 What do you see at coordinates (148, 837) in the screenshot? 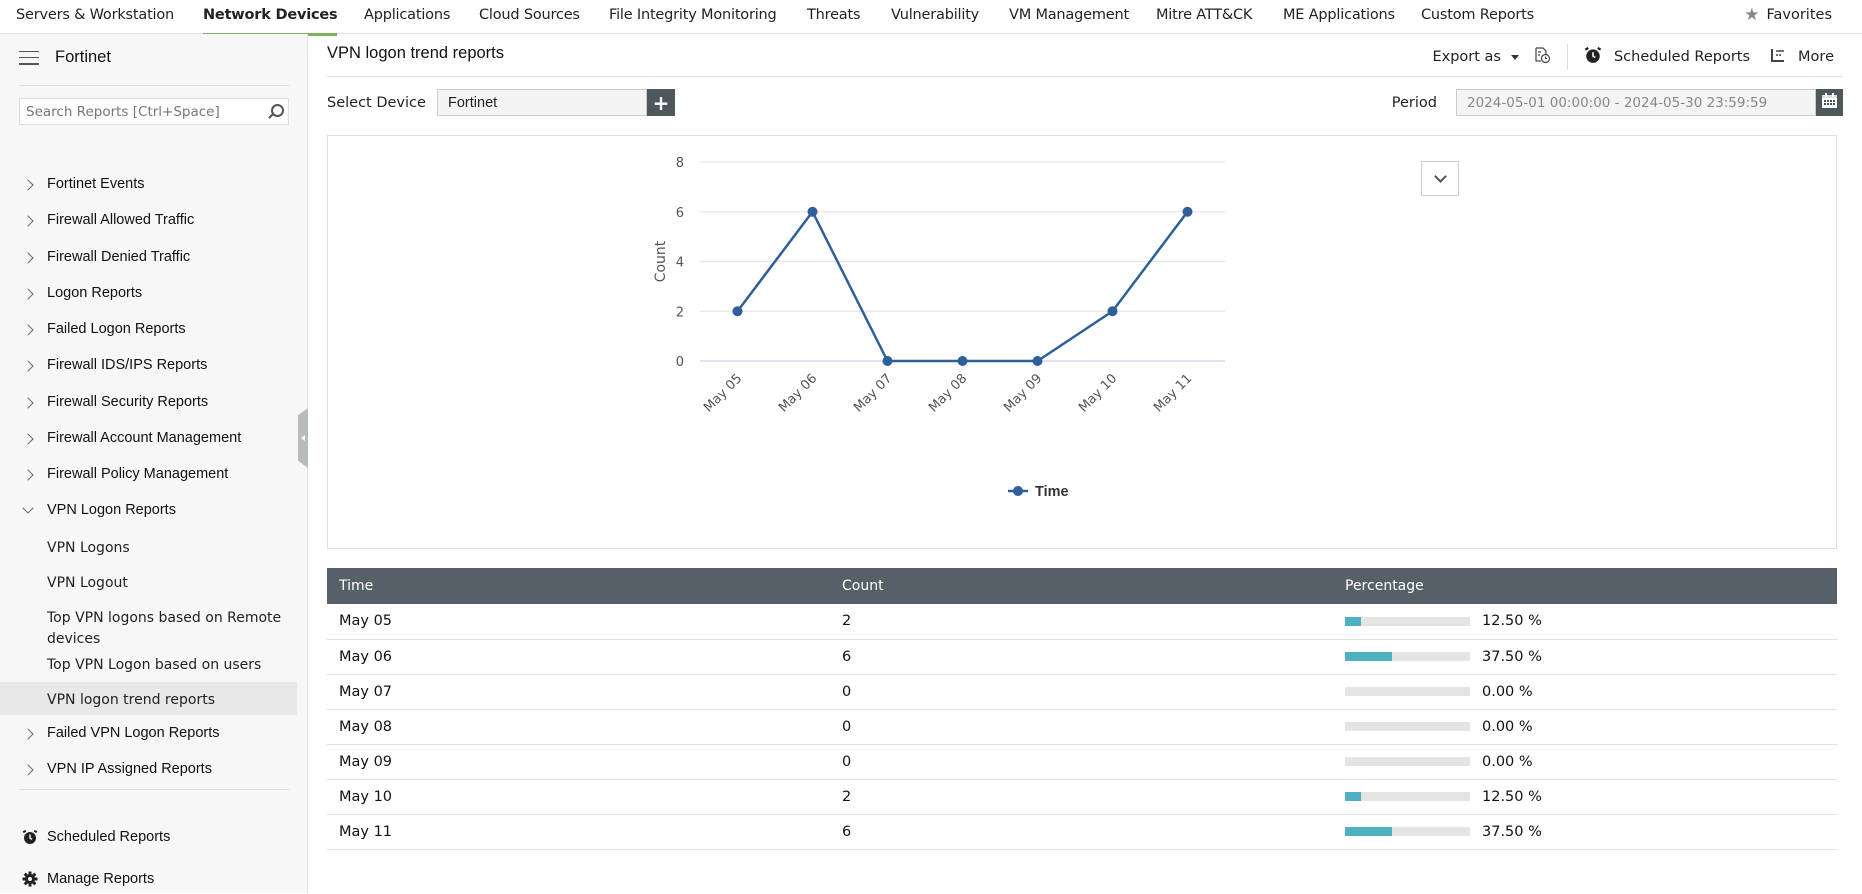
I see `sidebar-scheduled-reports: Scheduled Reports` at bounding box center [148, 837].